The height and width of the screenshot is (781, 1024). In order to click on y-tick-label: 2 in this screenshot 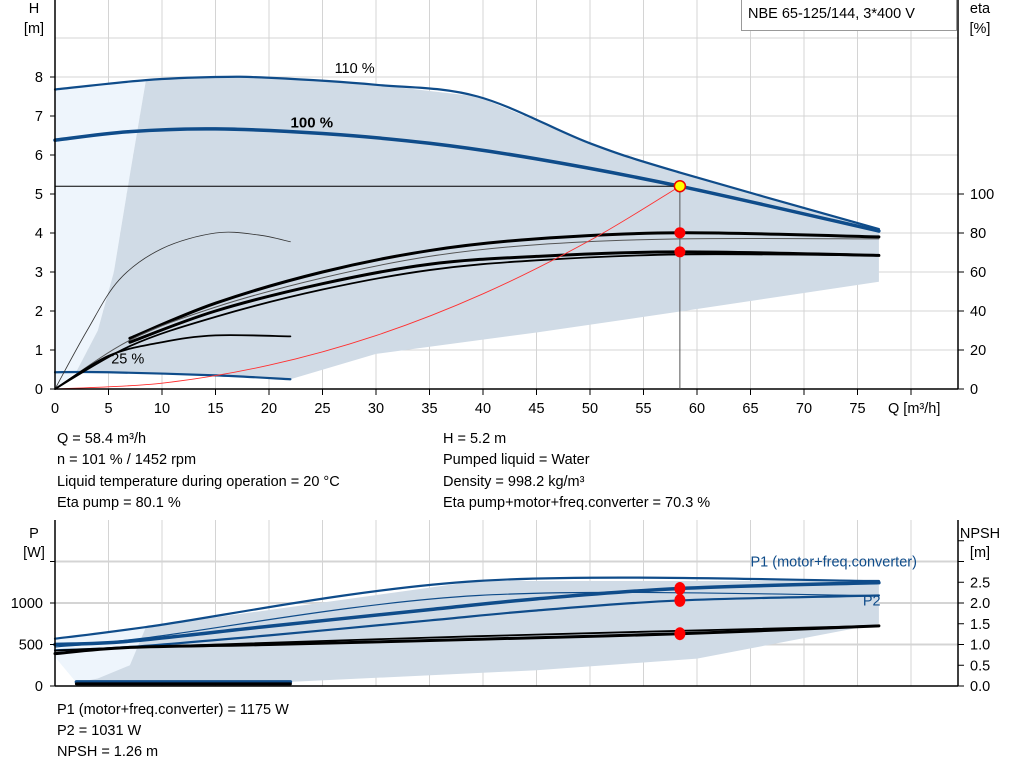, I will do `click(39, 312)`.